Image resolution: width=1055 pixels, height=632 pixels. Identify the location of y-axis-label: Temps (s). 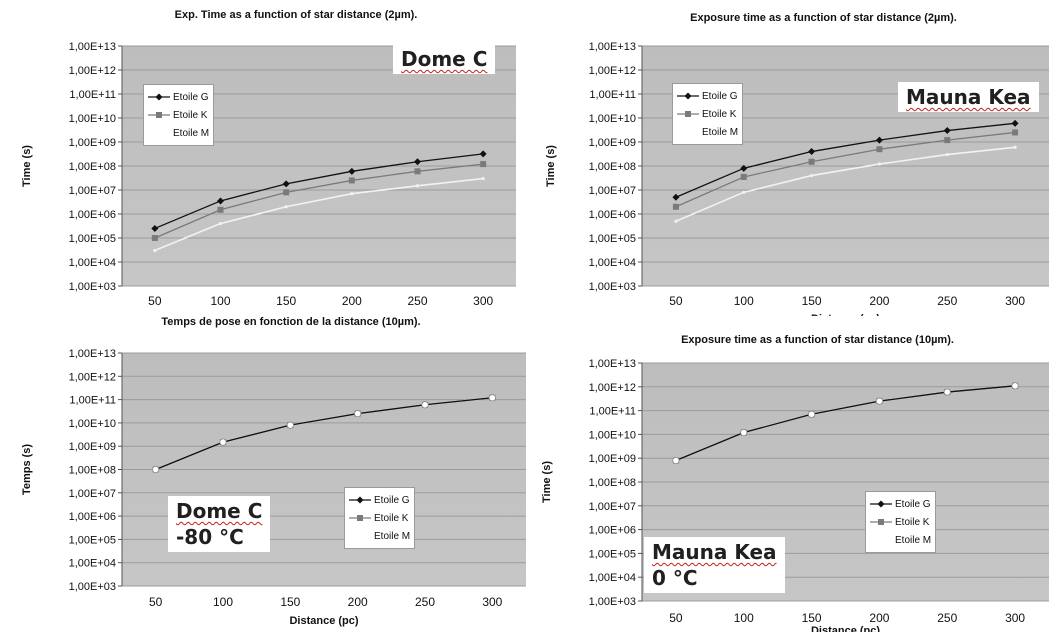
(27, 469).